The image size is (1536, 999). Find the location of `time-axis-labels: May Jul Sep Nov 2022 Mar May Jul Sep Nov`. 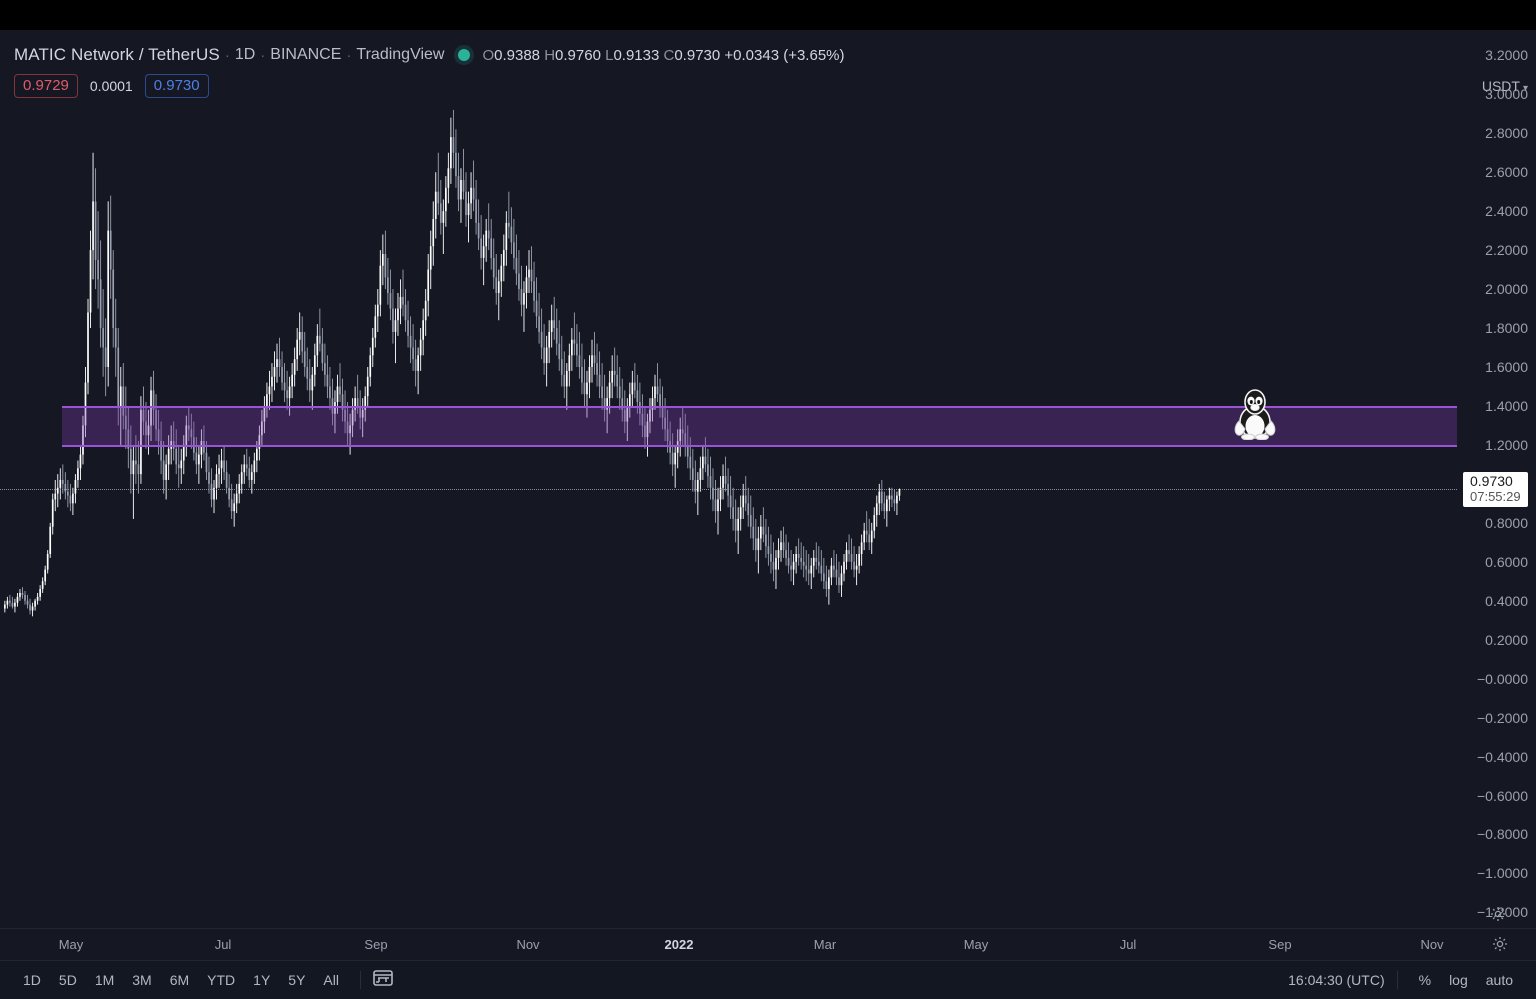

time-axis-labels: May Jul Sep Nov 2022 Mar May Jul Sep Nov is located at coordinates (768, 944).